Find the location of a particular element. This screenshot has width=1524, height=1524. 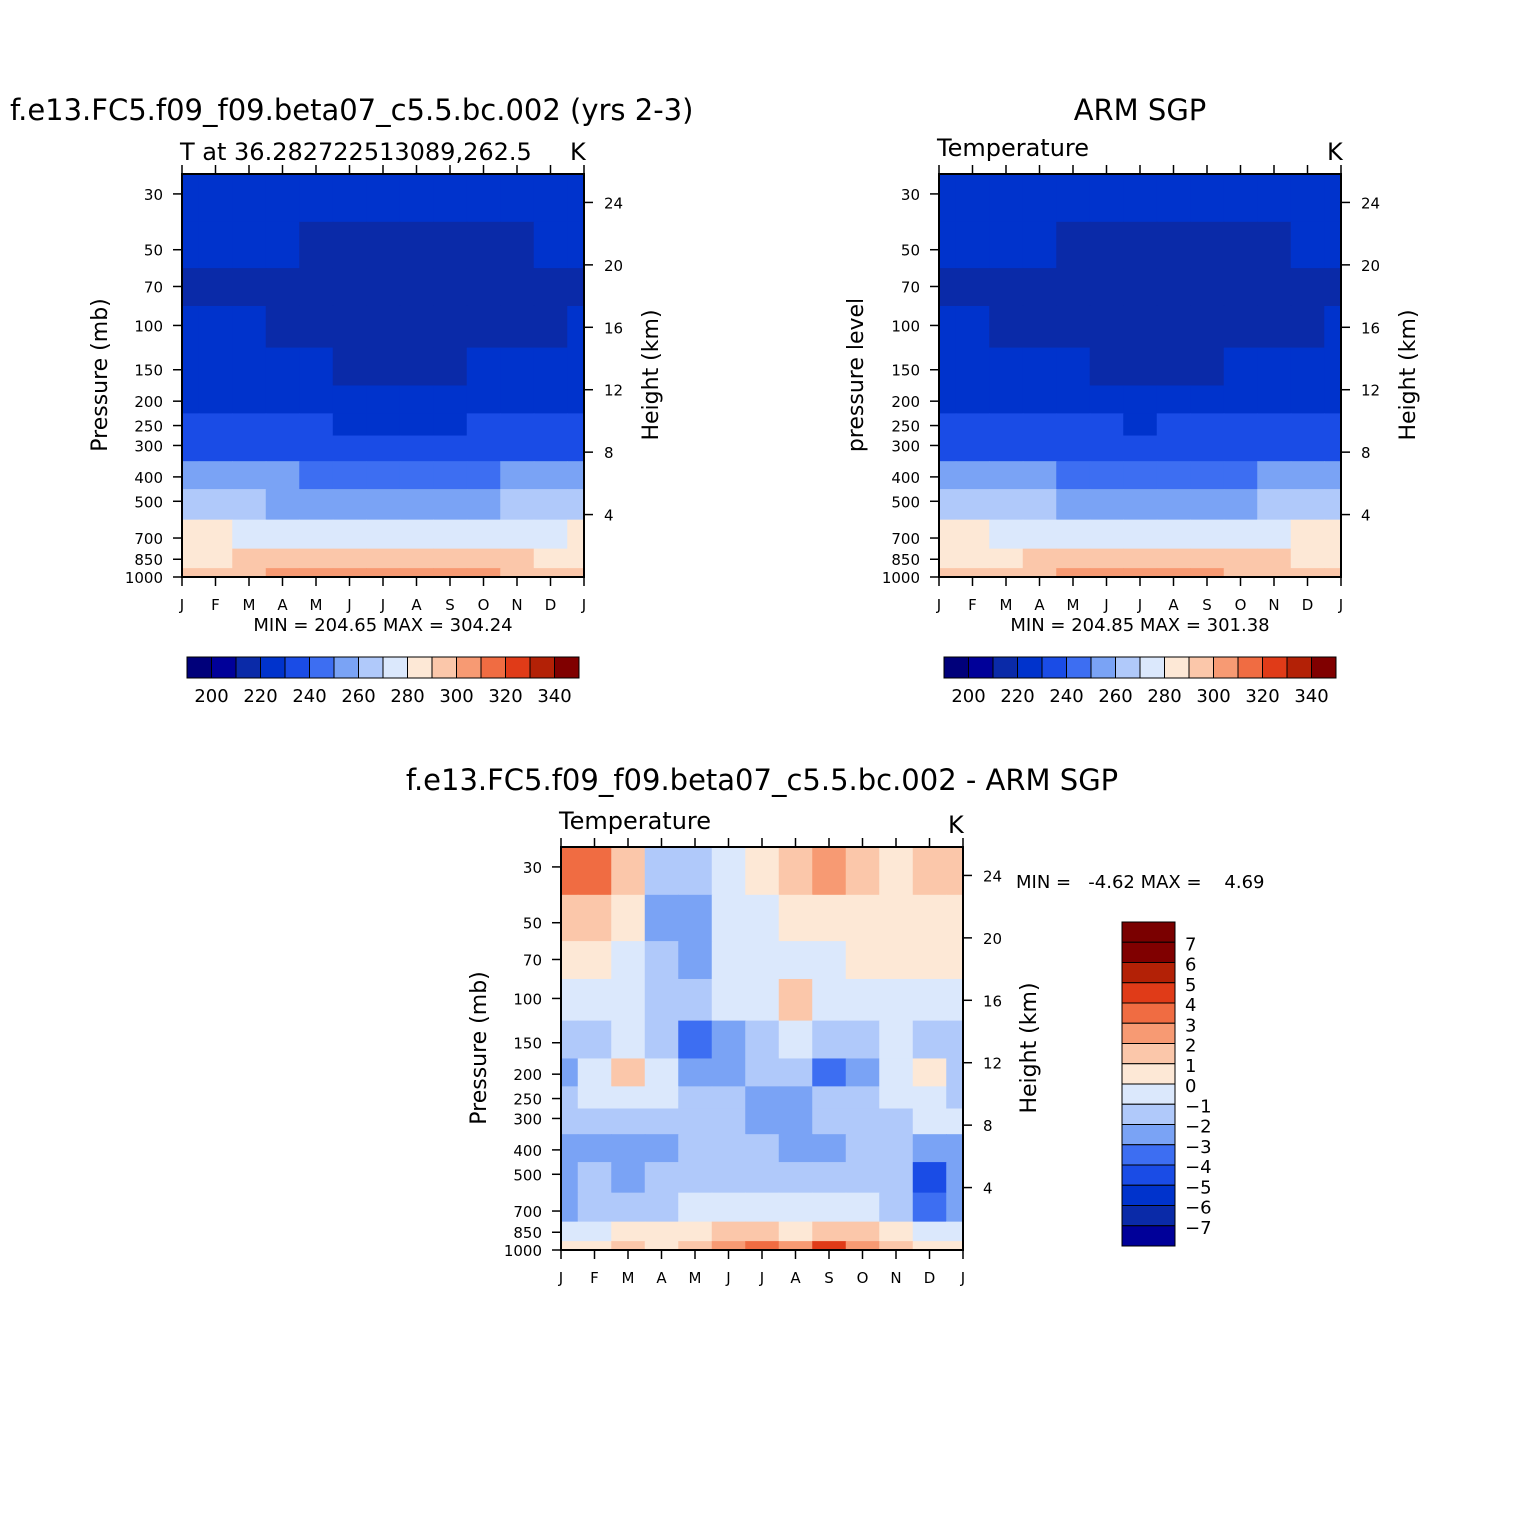

colorbar-label: −6 is located at coordinates (1198, 1208).